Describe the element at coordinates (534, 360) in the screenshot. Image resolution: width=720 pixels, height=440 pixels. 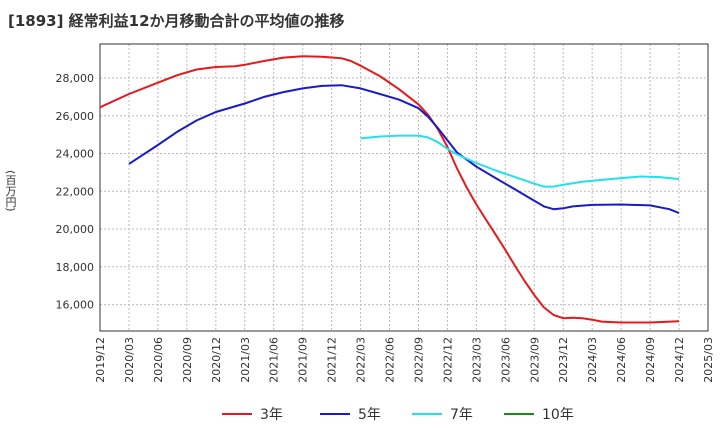
I see `x-tick-label: 2023/09` at that location.